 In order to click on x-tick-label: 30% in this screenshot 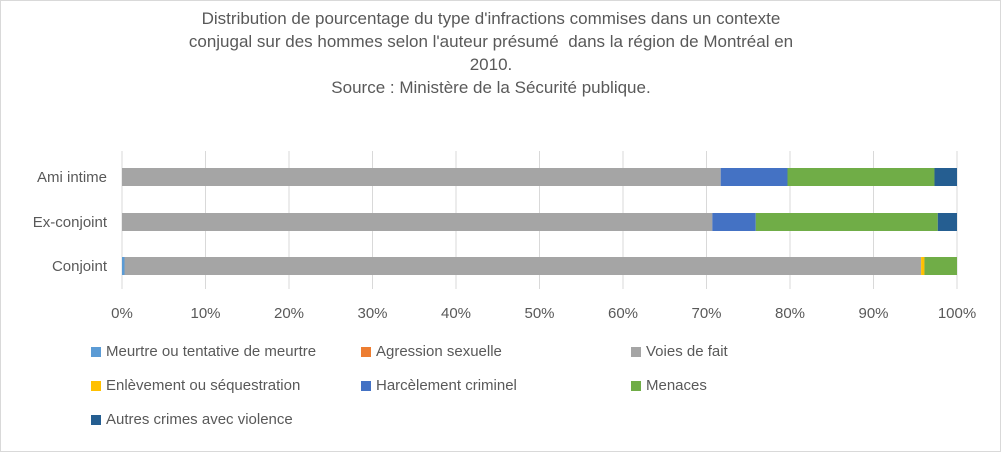, I will do `click(372, 313)`.